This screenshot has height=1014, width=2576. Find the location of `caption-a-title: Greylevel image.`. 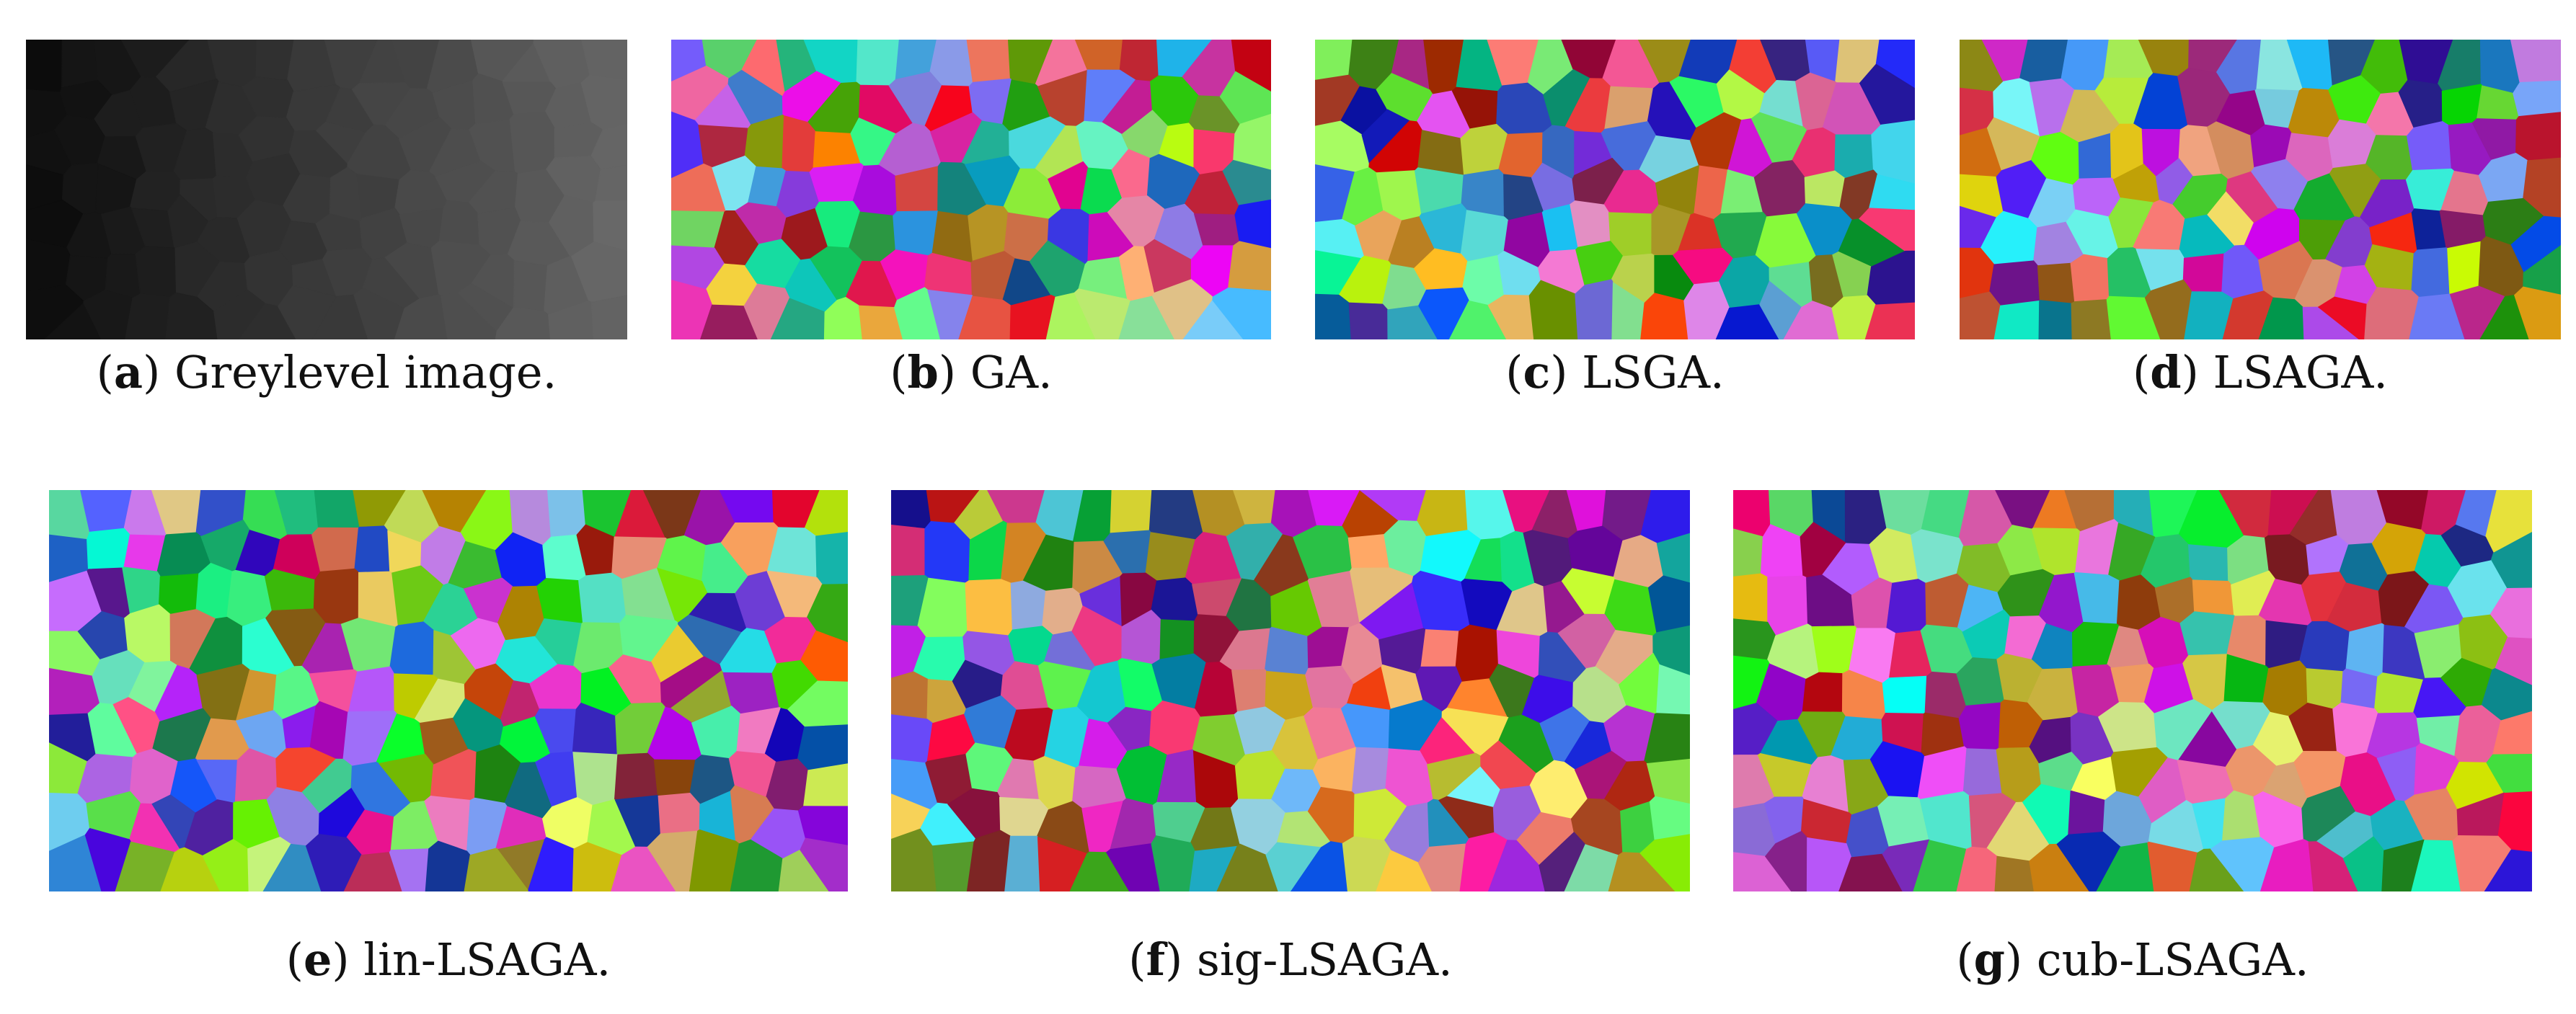

caption-a-title: Greylevel image. is located at coordinates (365, 372).